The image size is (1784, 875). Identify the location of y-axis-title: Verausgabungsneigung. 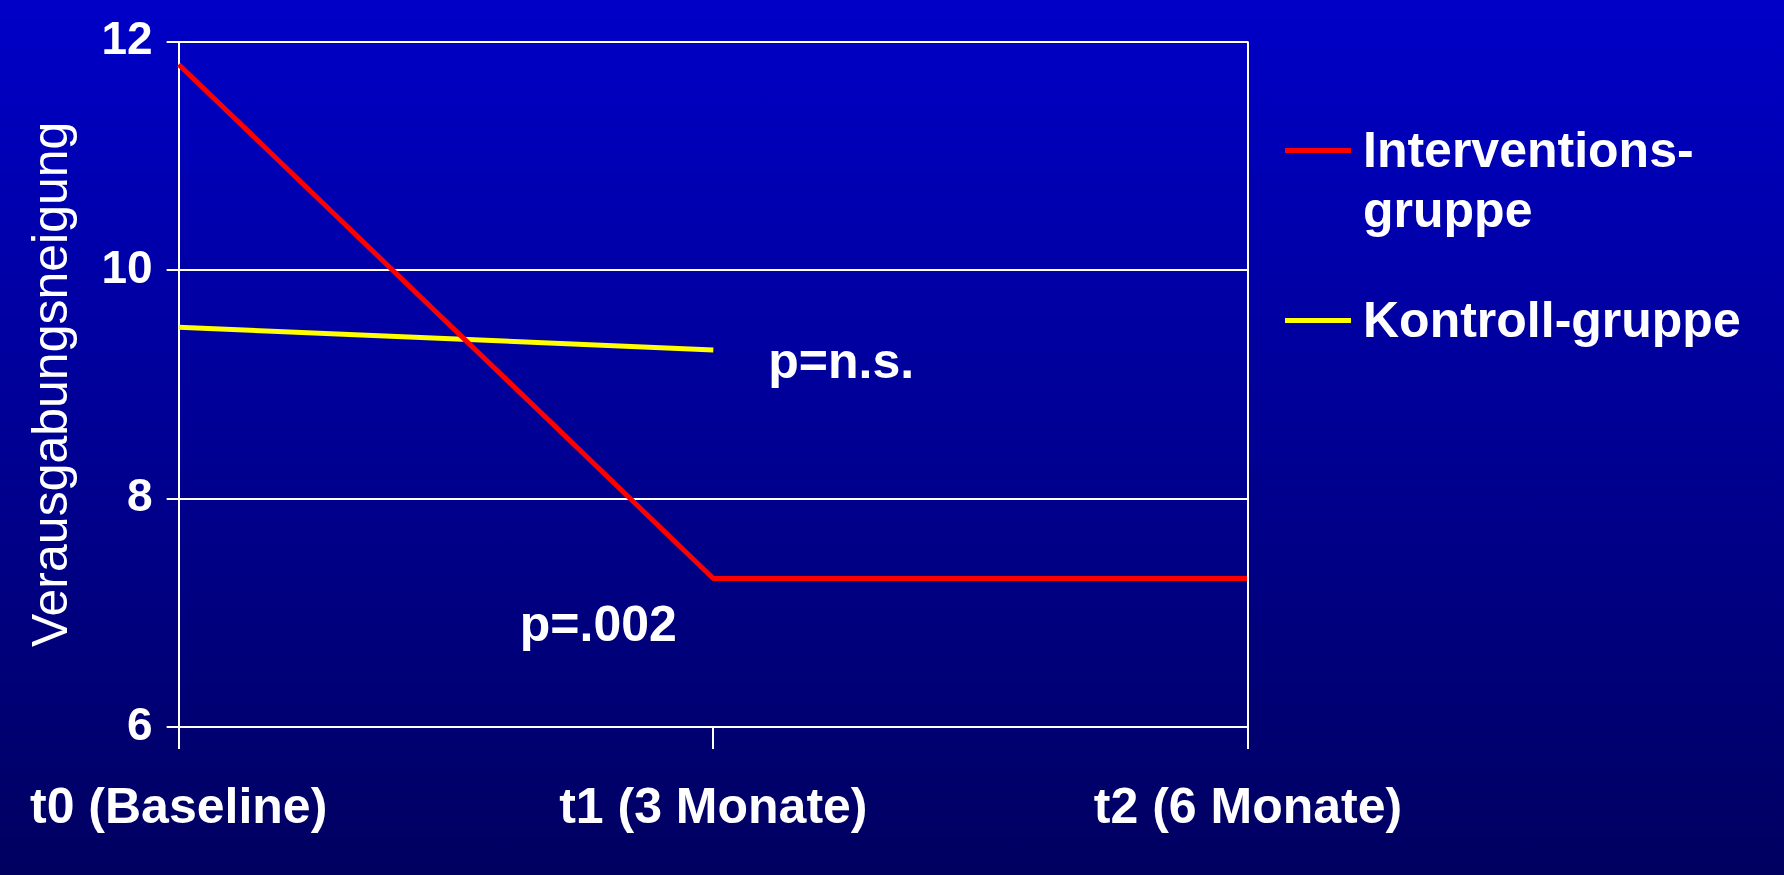
(50, 384).